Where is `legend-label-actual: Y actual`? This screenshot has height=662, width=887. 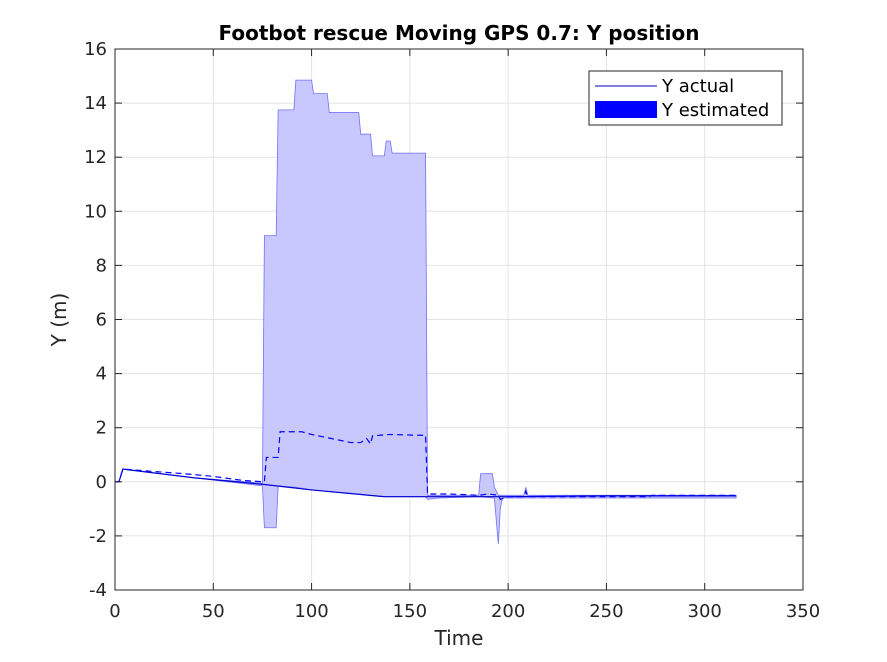 legend-label-actual: Y actual is located at coordinates (697, 86).